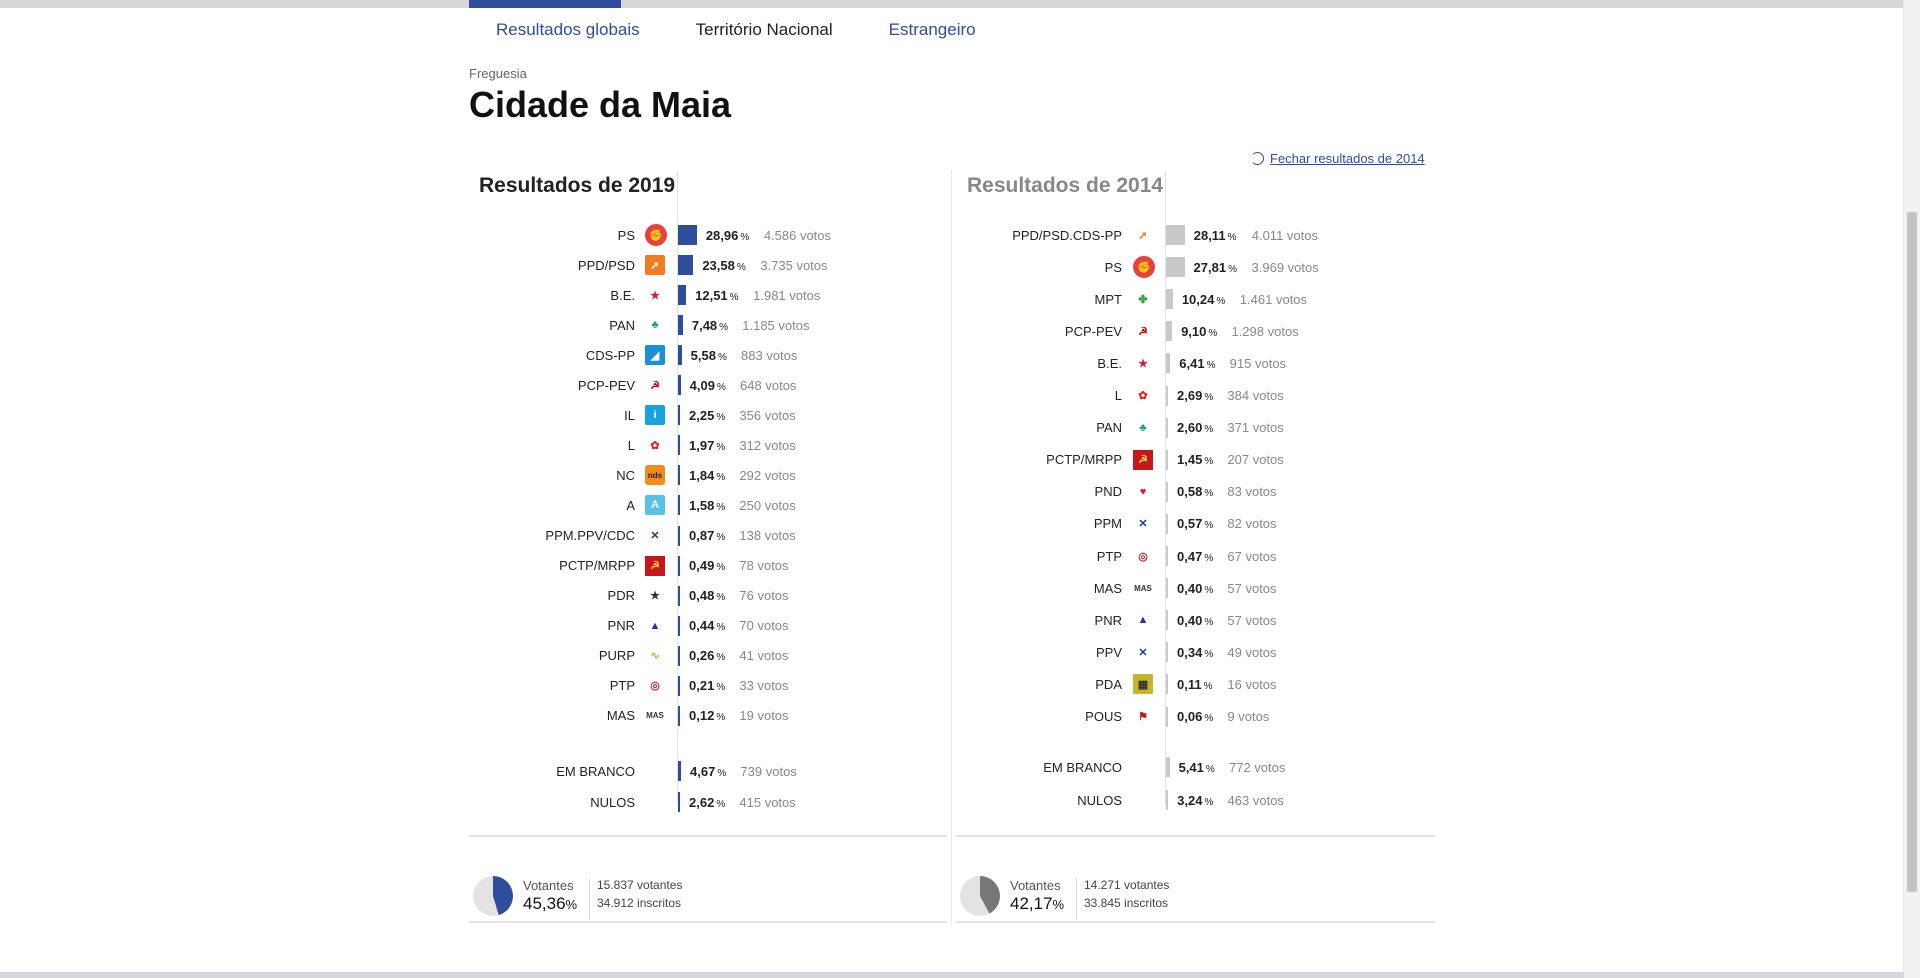 The width and height of the screenshot is (1920, 978). Describe the element at coordinates (709, 235) in the screenshot. I see `party-row: PS ✊ 28,96% 4.586 votos` at that location.